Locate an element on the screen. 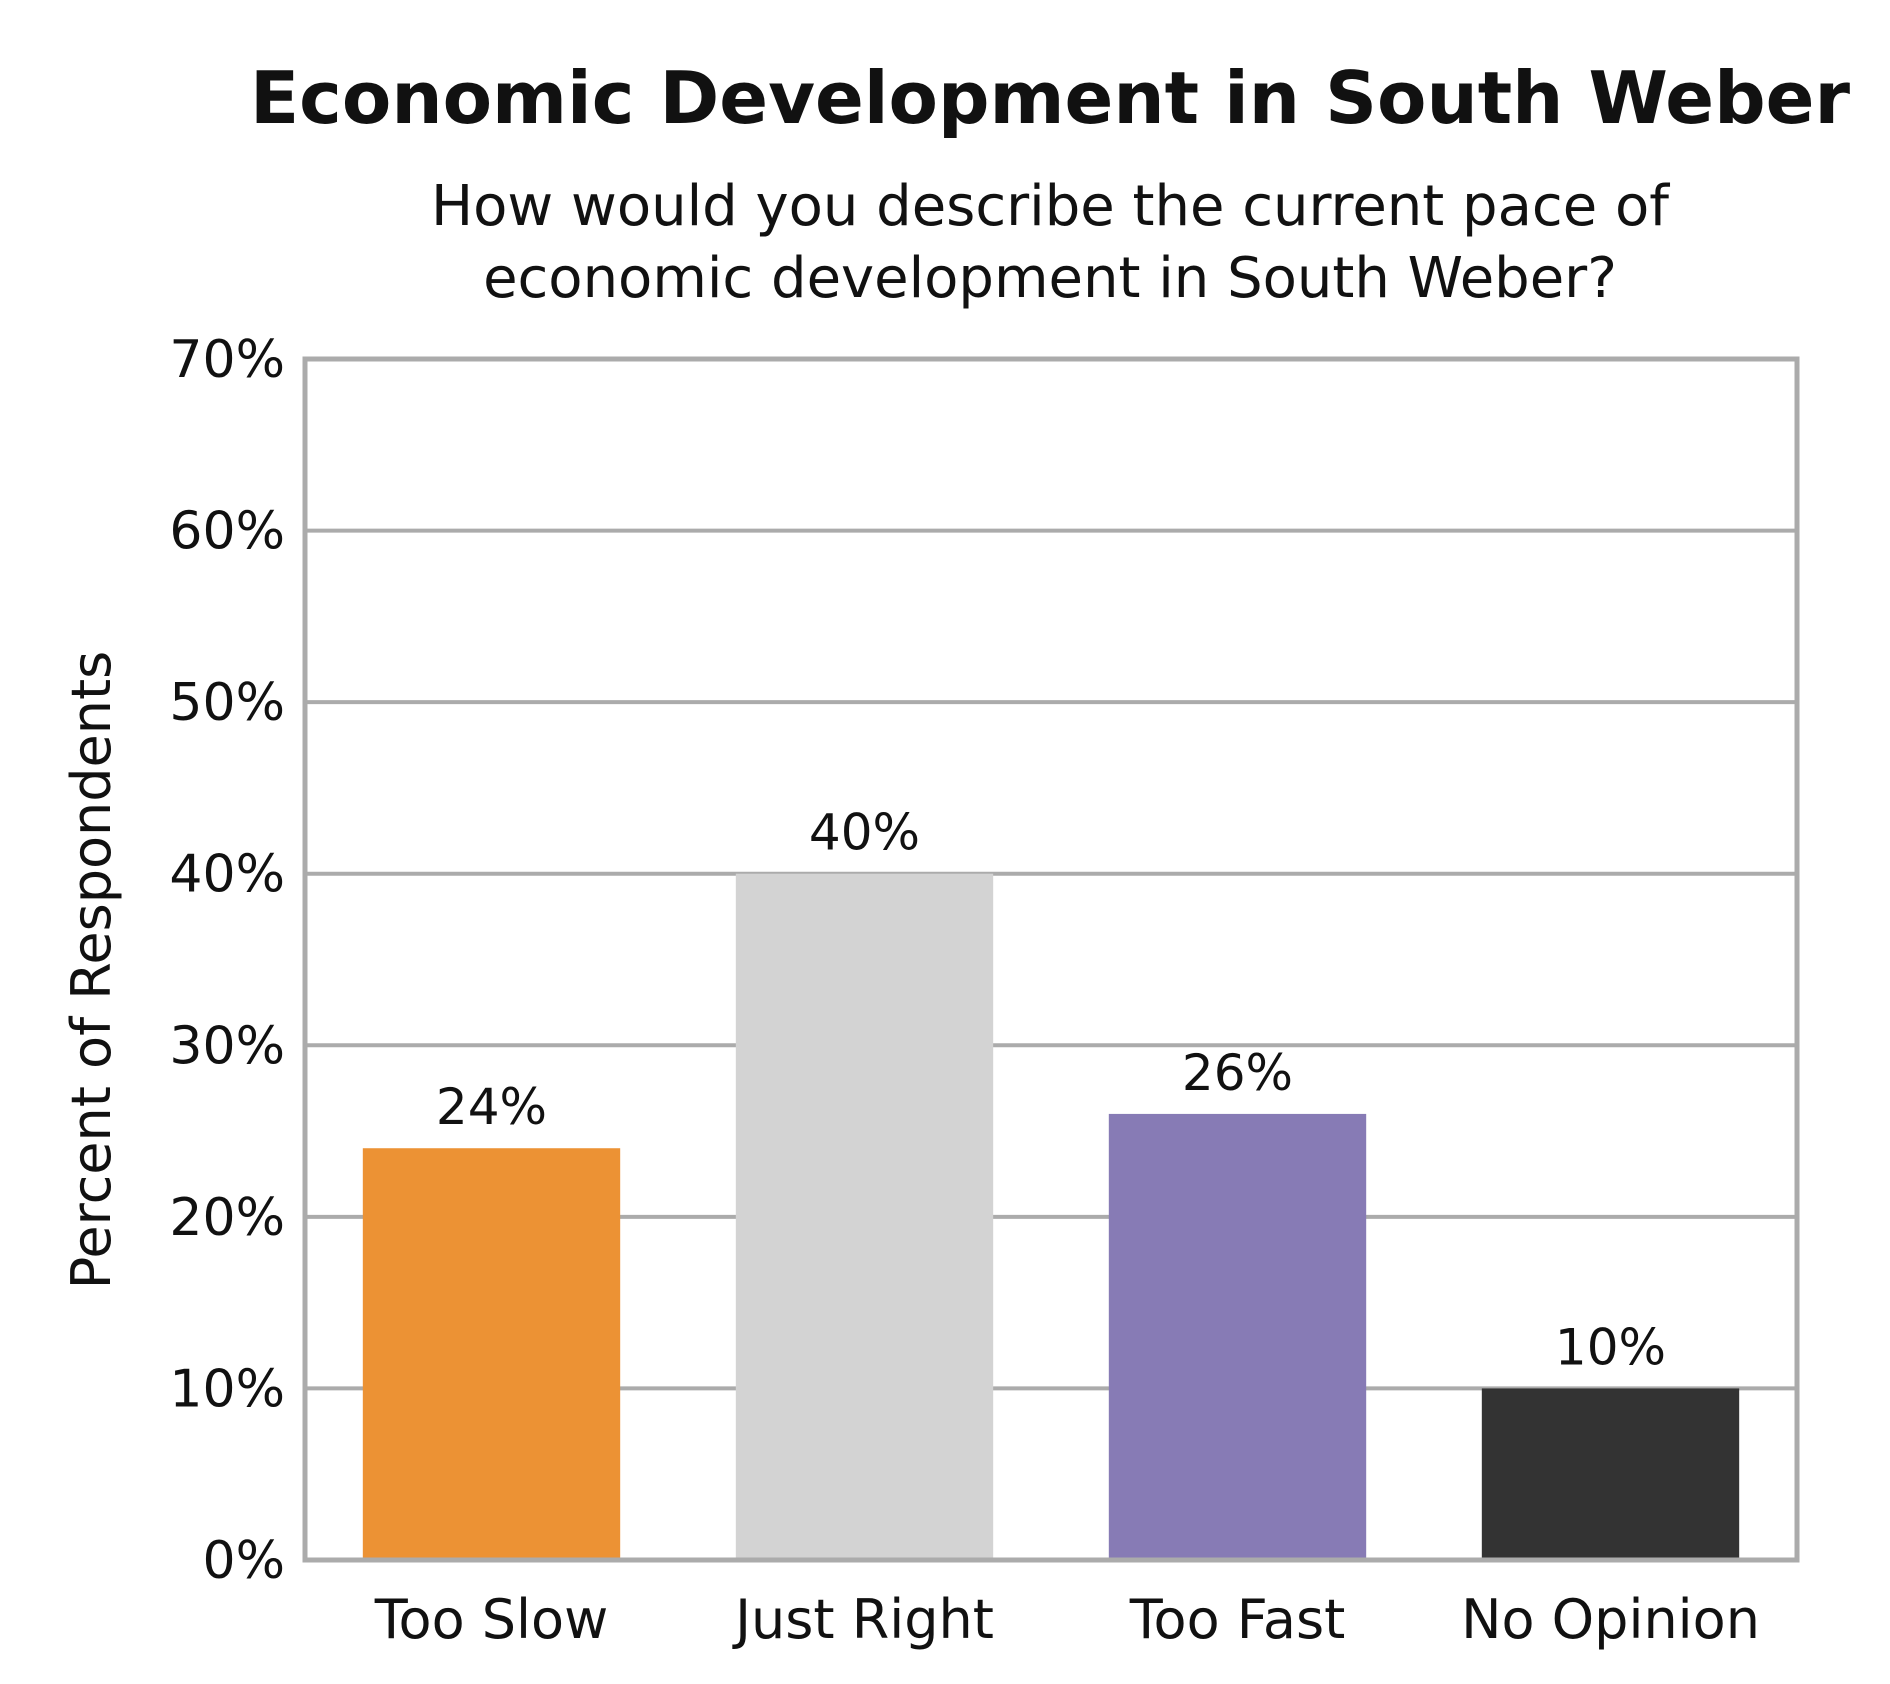 The image size is (1890, 1684). y-tick-label: 20% is located at coordinates (227, 1218).